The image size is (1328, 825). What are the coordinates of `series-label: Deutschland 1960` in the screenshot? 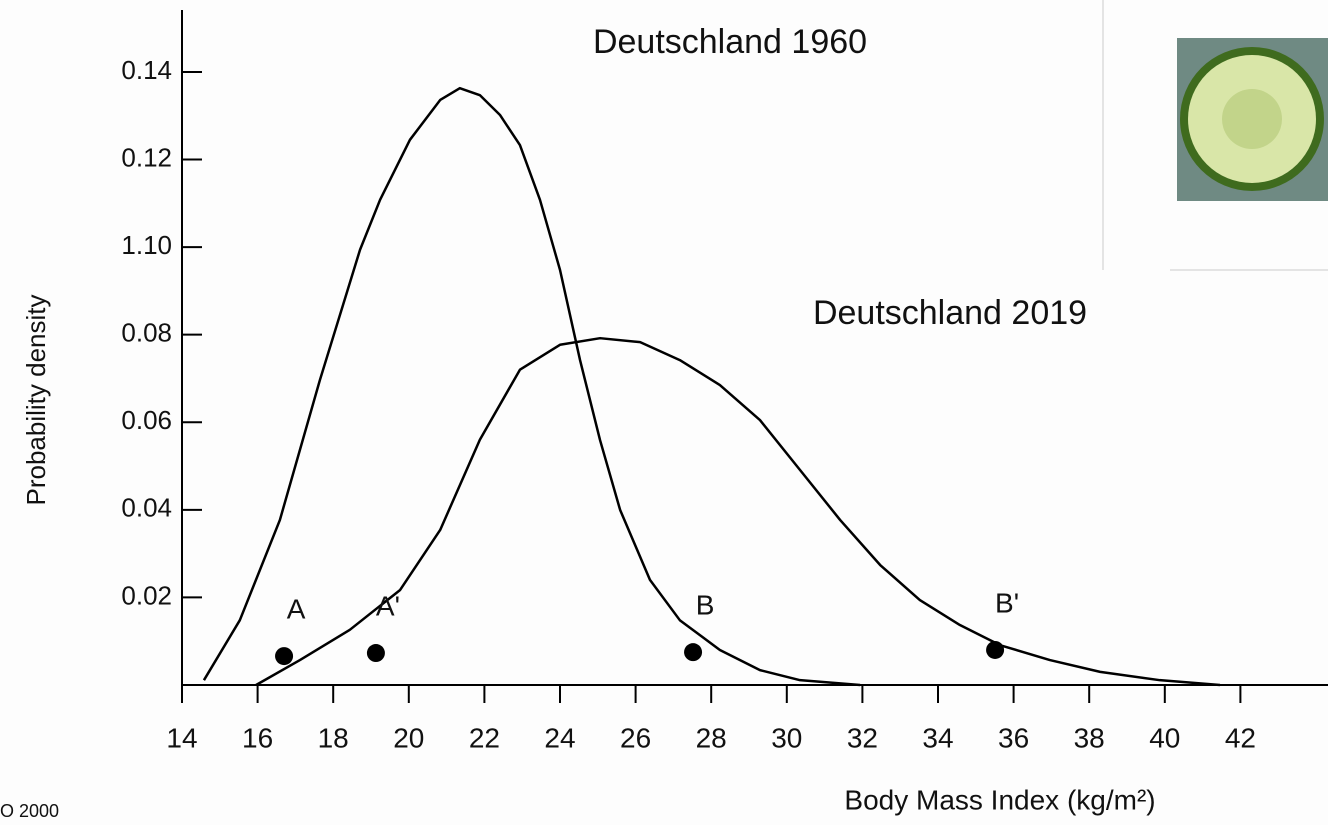 It's located at (730, 42).